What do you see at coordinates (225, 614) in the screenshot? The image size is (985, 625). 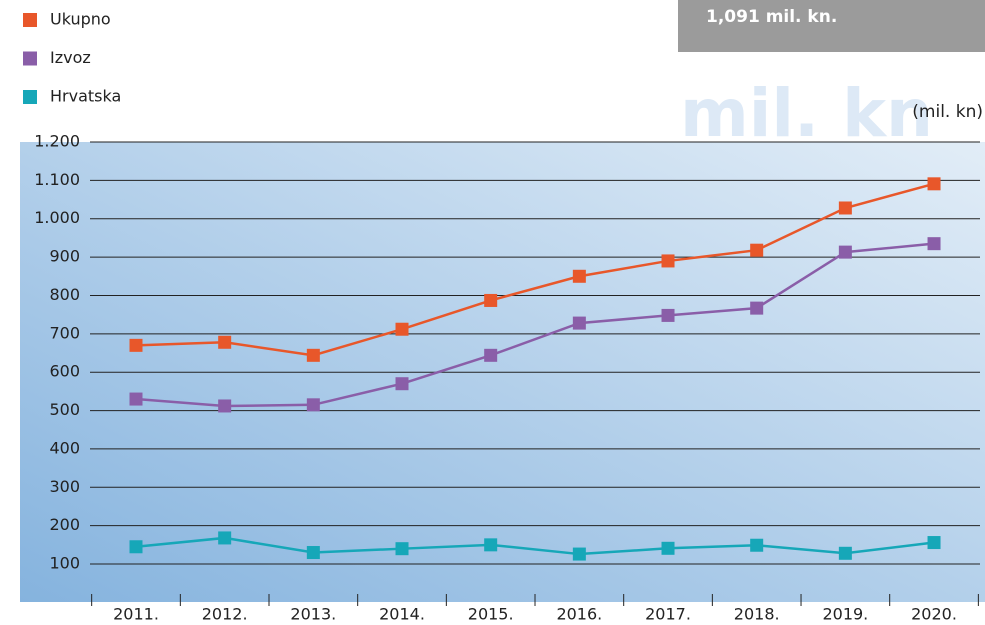 I see `x-tick-label: 2012.` at bounding box center [225, 614].